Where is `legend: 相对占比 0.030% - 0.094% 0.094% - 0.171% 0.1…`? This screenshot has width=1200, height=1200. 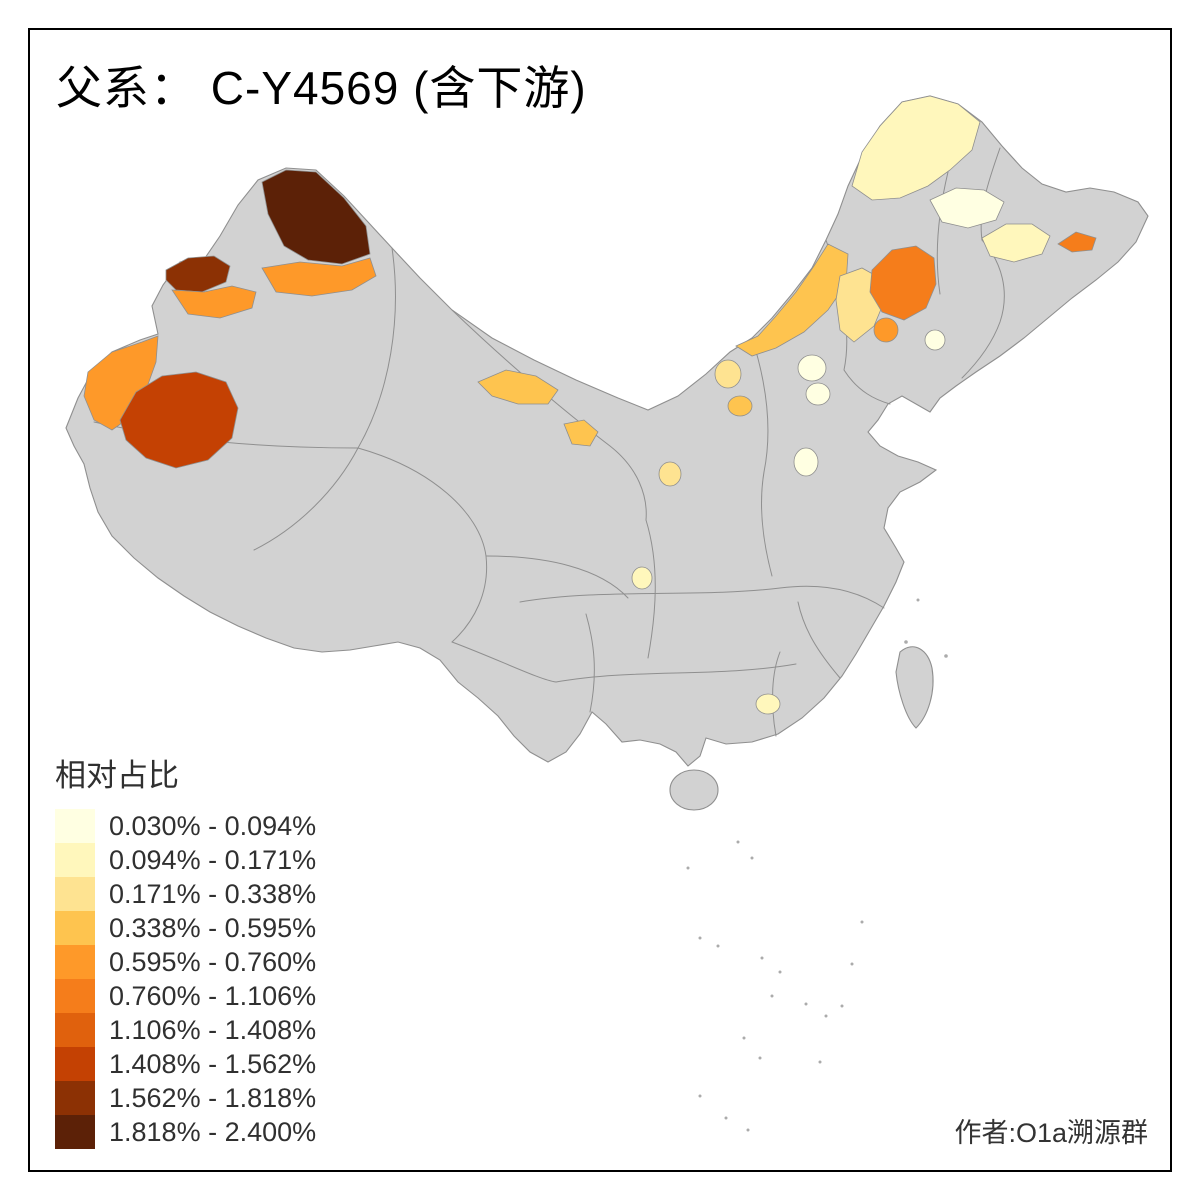 legend: 相对占比 0.030% - 0.094% 0.094% - 0.171% 0.1… is located at coordinates (225, 949).